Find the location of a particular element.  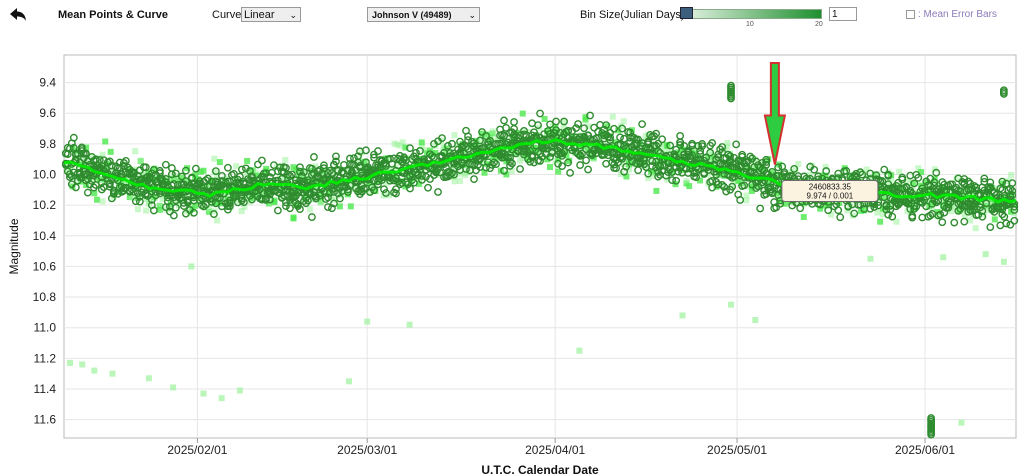

y-axis-label: Magnitude is located at coordinates (14, 246).